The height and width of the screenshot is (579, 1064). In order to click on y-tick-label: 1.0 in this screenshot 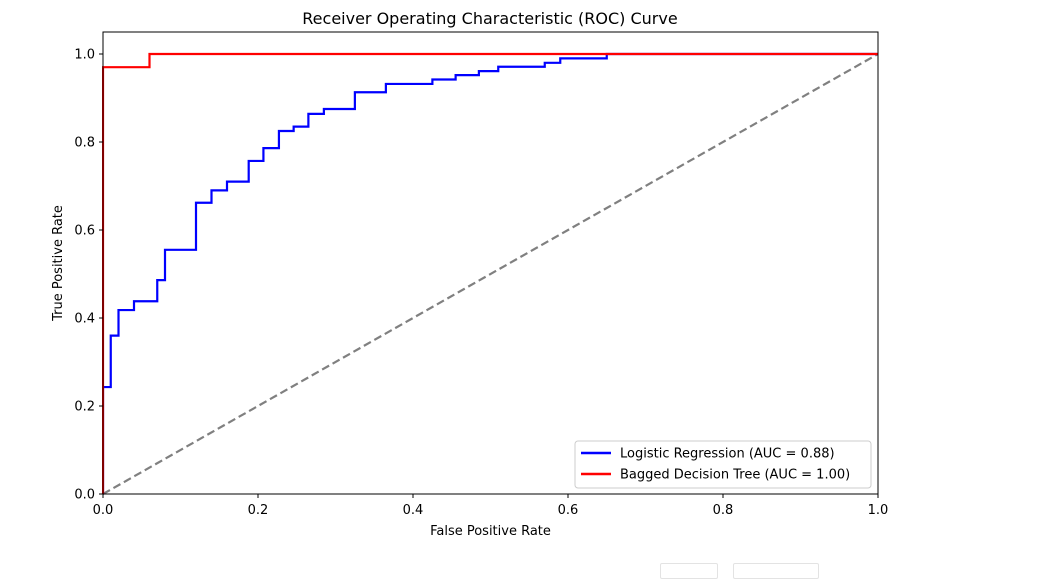, I will do `click(84, 55)`.